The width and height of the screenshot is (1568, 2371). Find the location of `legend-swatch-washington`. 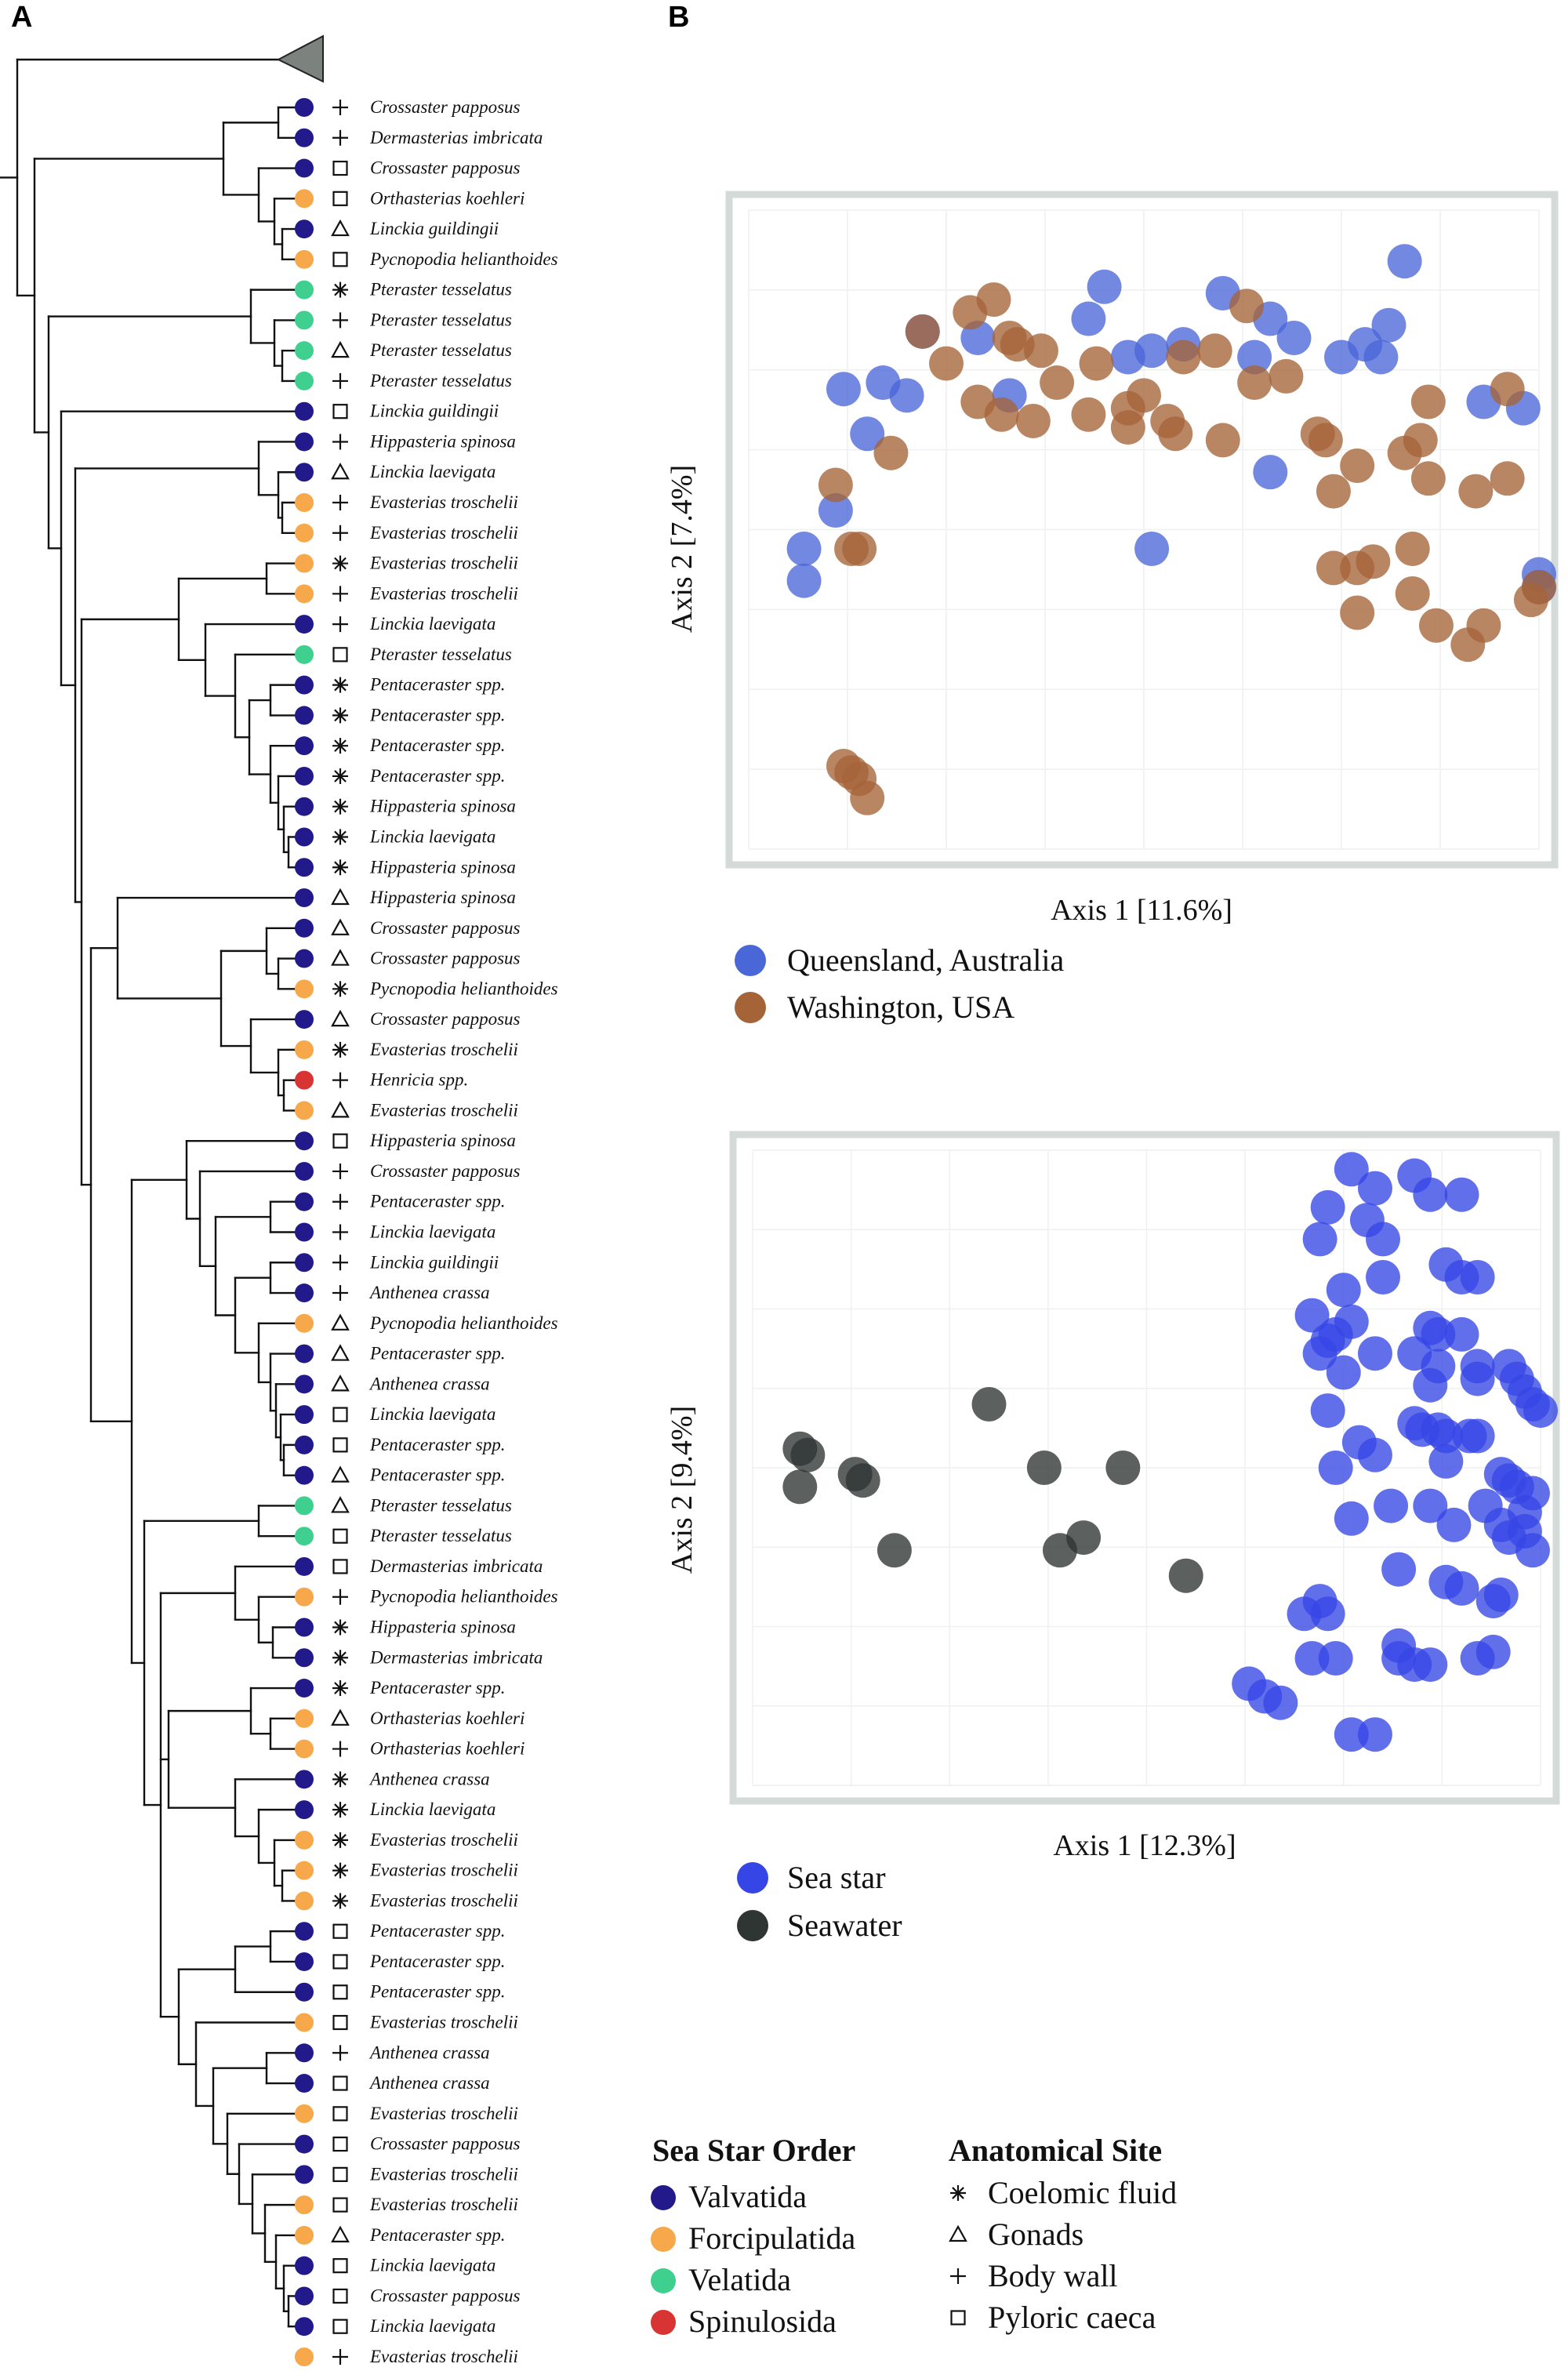

legend-swatch-washington is located at coordinates (750, 1007).